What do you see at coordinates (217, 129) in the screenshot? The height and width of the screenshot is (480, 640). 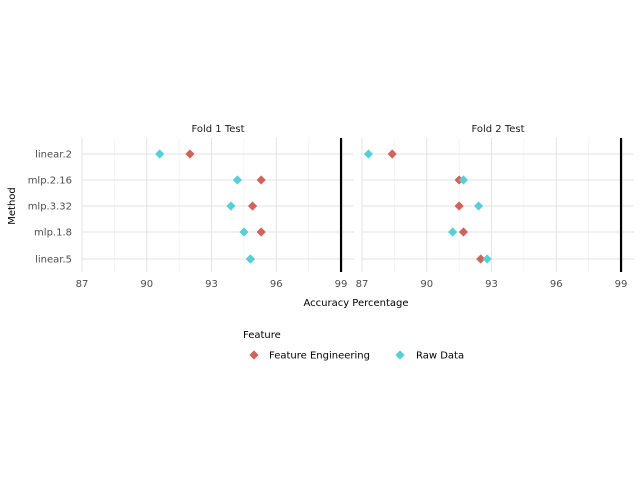 I see `panel-title: Fold 1 Test` at bounding box center [217, 129].